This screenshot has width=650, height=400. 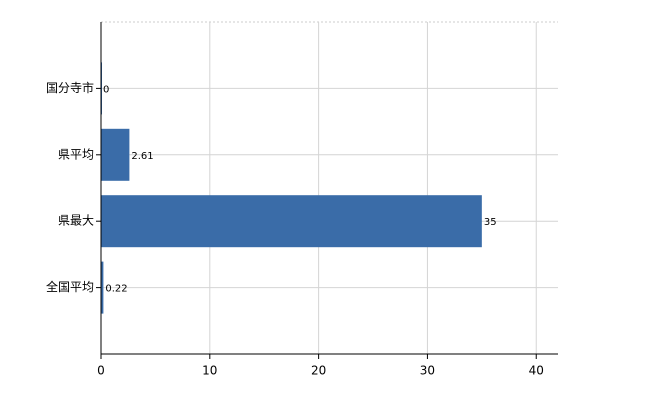 I want to click on value-label: 2.61, so click(x=142, y=156).